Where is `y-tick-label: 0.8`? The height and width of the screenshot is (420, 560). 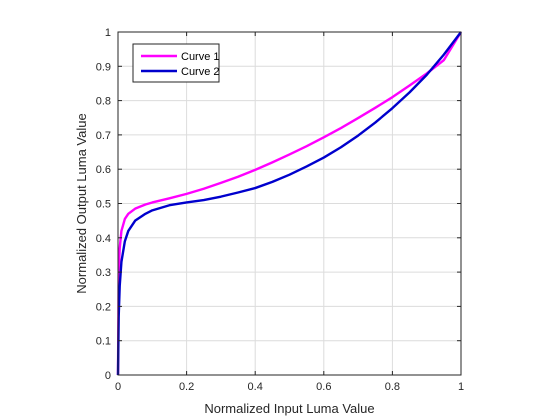
y-tick-label: 0.8 is located at coordinates (103, 102).